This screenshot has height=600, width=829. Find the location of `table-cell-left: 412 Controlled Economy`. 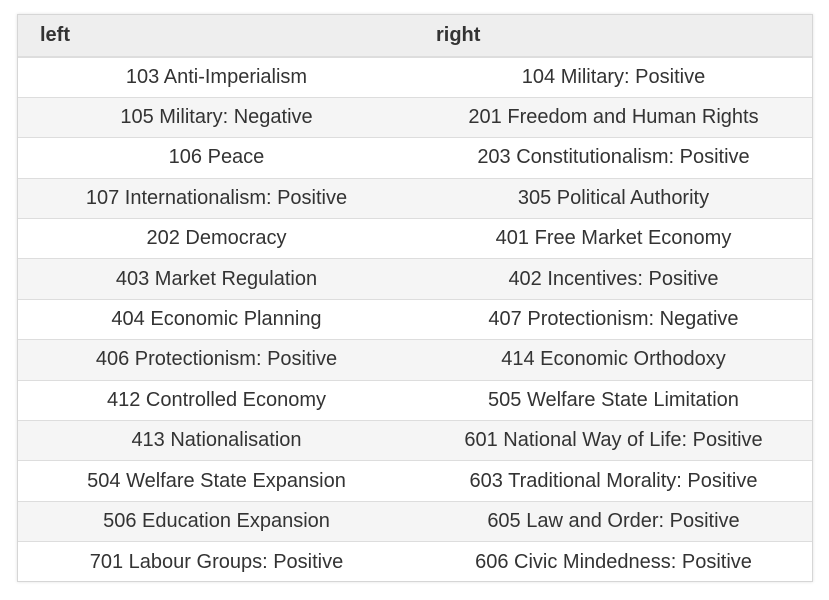

table-cell-left: 412 Controlled Economy is located at coordinates (216, 399).